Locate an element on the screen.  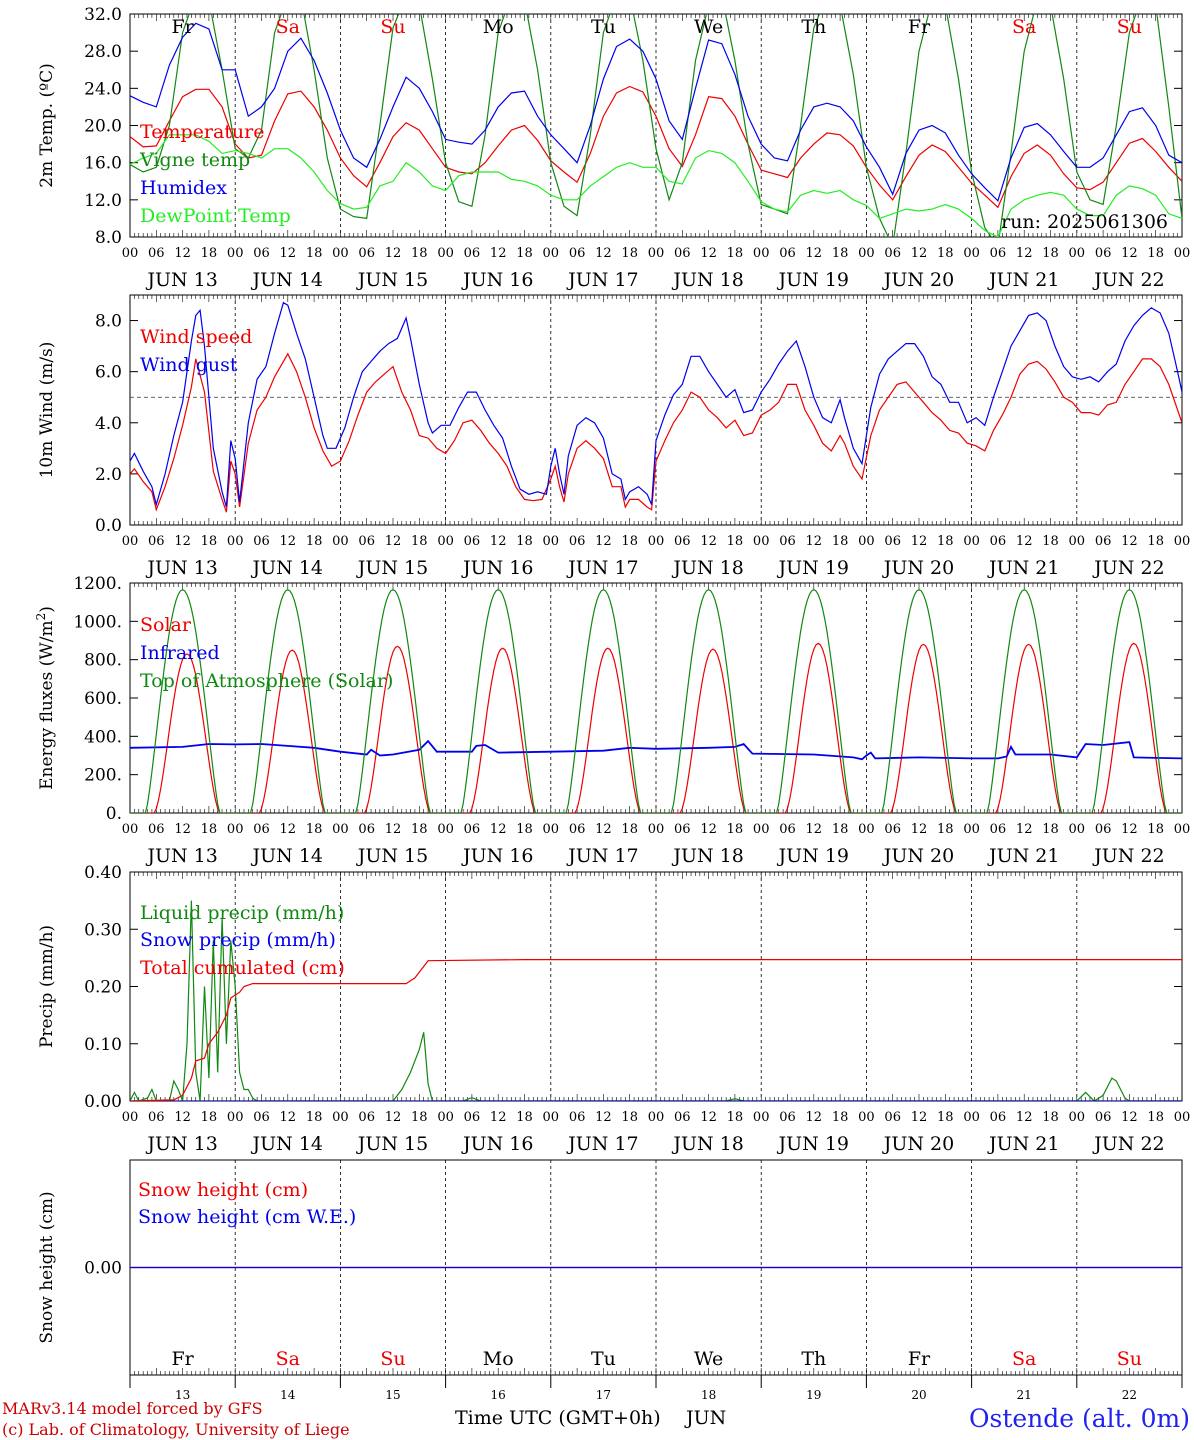
y-axis-label: Energy fluxes (W/m2) is located at coordinates (45, 698).